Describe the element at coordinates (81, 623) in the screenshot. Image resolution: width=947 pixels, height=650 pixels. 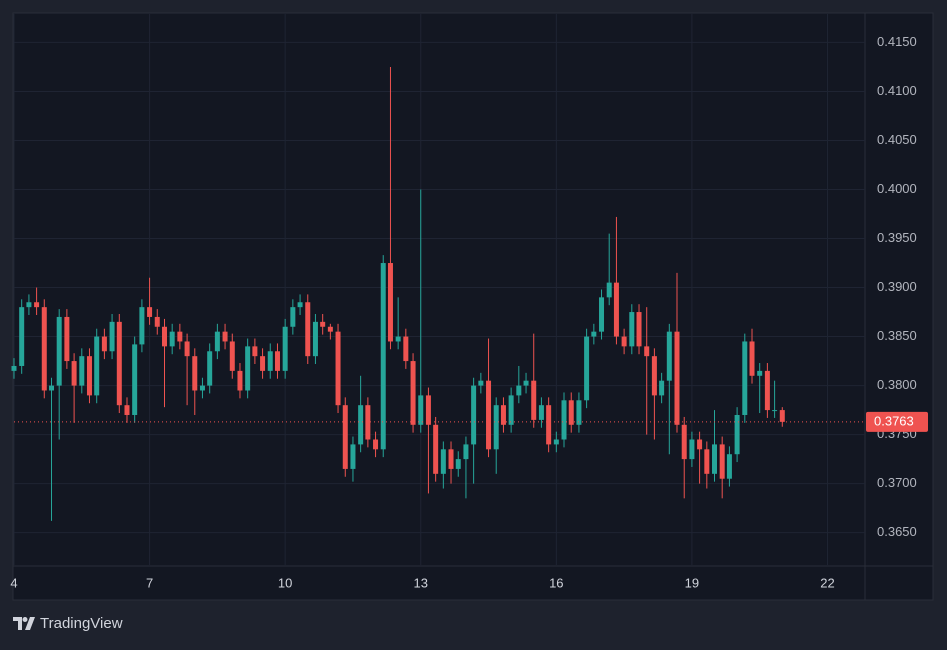
I see `brand-name: TradingView` at that location.